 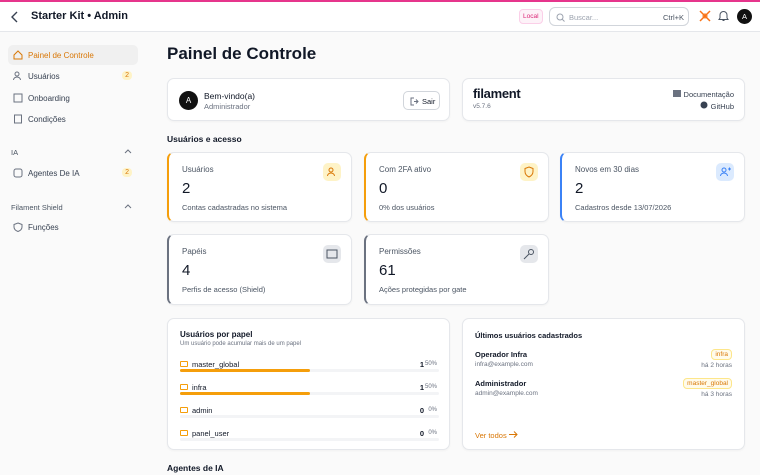 What do you see at coordinates (383, 188) in the screenshot?
I see `stat-value: 0` at bounding box center [383, 188].